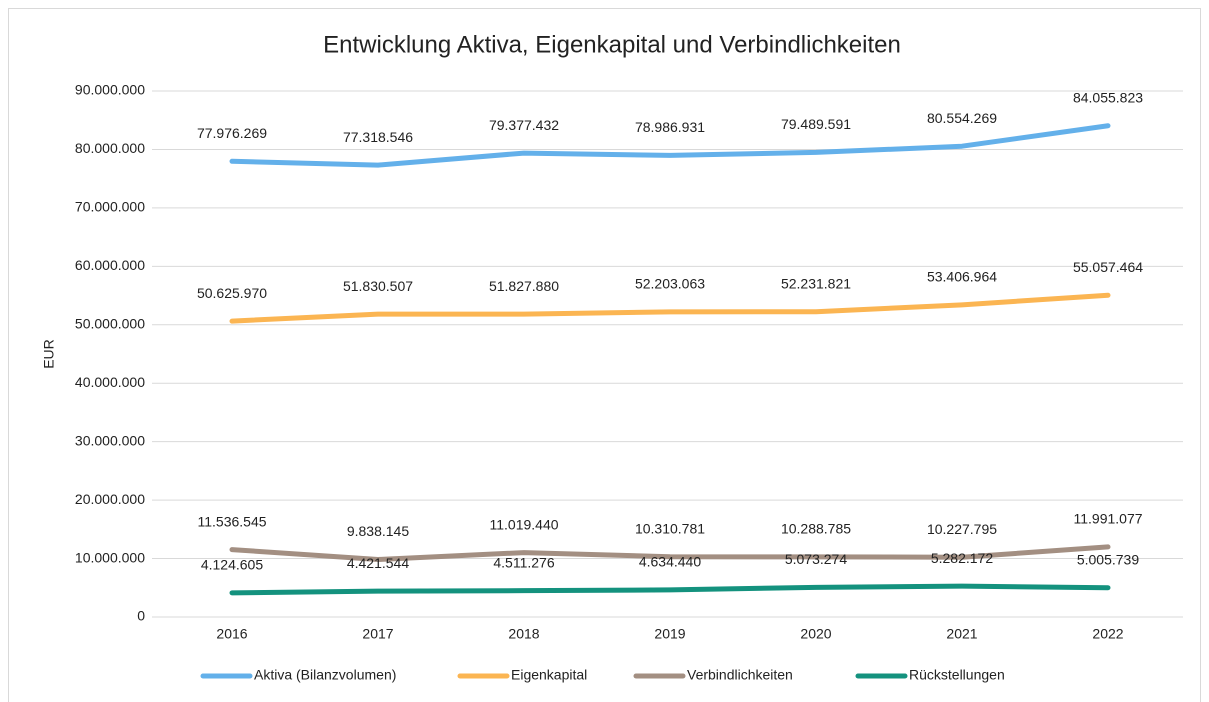 The width and height of the screenshot is (1209, 702). Describe the element at coordinates (670, 127) in the screenshot. I see `data-label: 78.986.931` at that location.